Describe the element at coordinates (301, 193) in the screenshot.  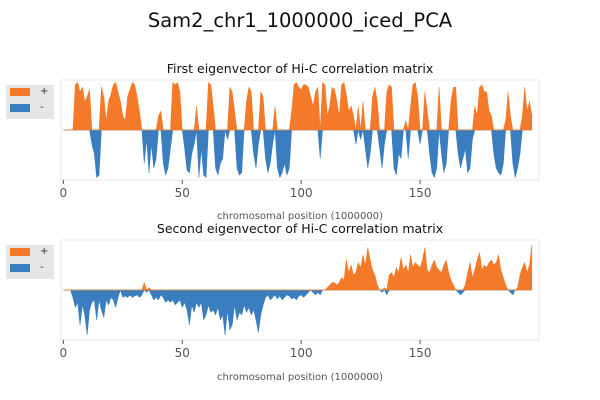
I see `panel-1-xtick-label: 100` at that location.